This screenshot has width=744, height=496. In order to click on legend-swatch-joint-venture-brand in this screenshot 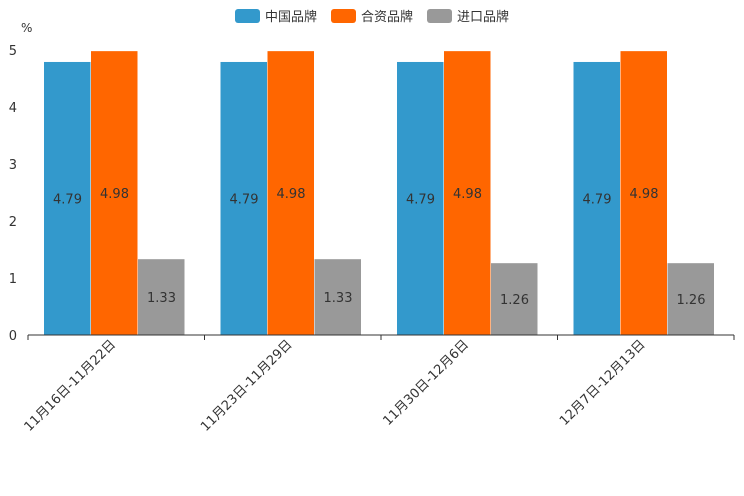, I will do `click(343, 15)`.